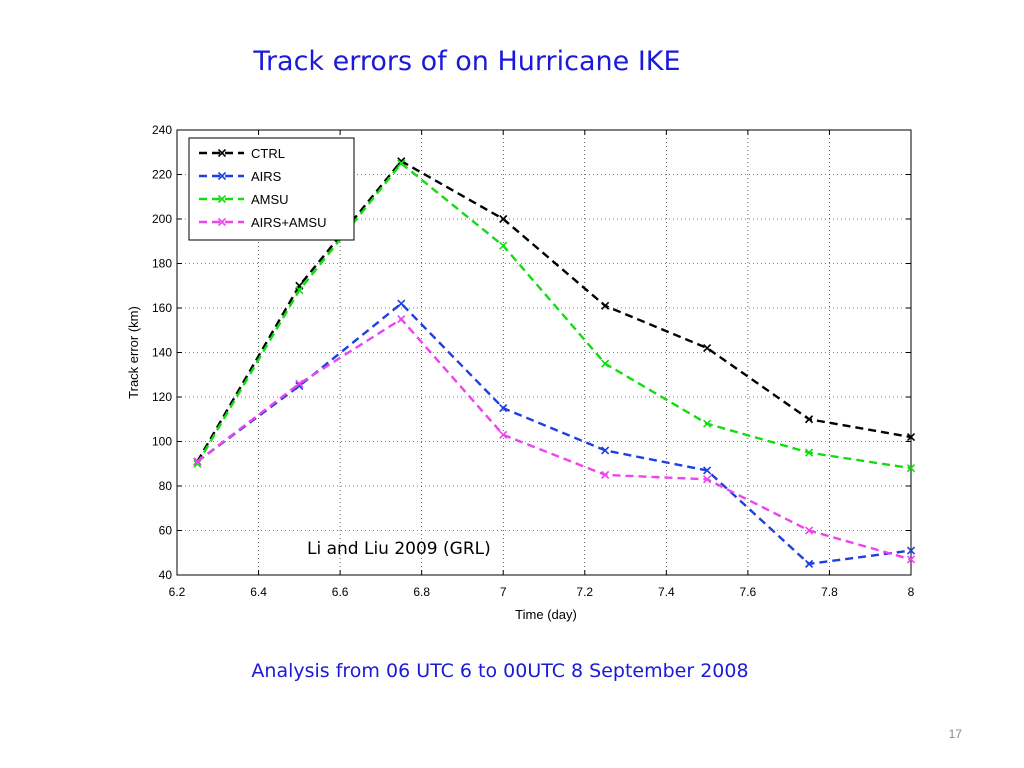 This screenshot has width=1024, height=768. Describe the element at coordinates (258, 592) in the screenshot. I see `x-tick-label: 6.4` at that location.